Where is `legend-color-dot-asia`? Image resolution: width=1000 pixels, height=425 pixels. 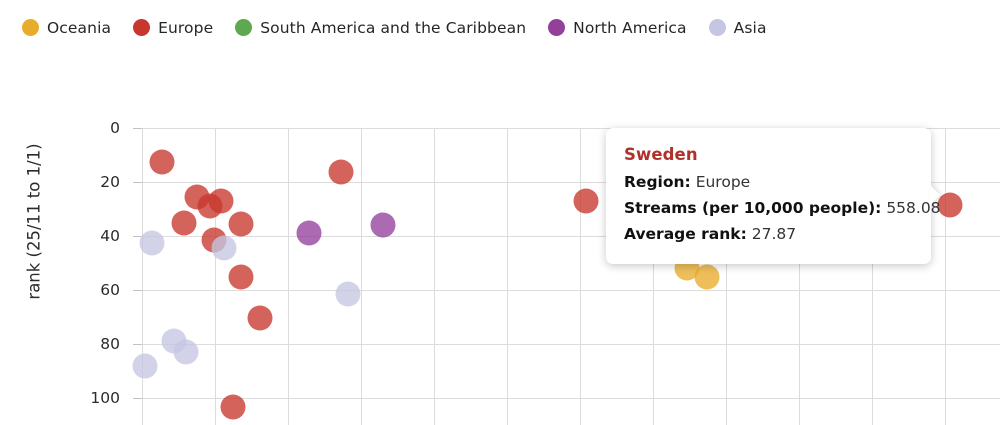
legend-color-dot-asia is located at coordinates (717, 27).